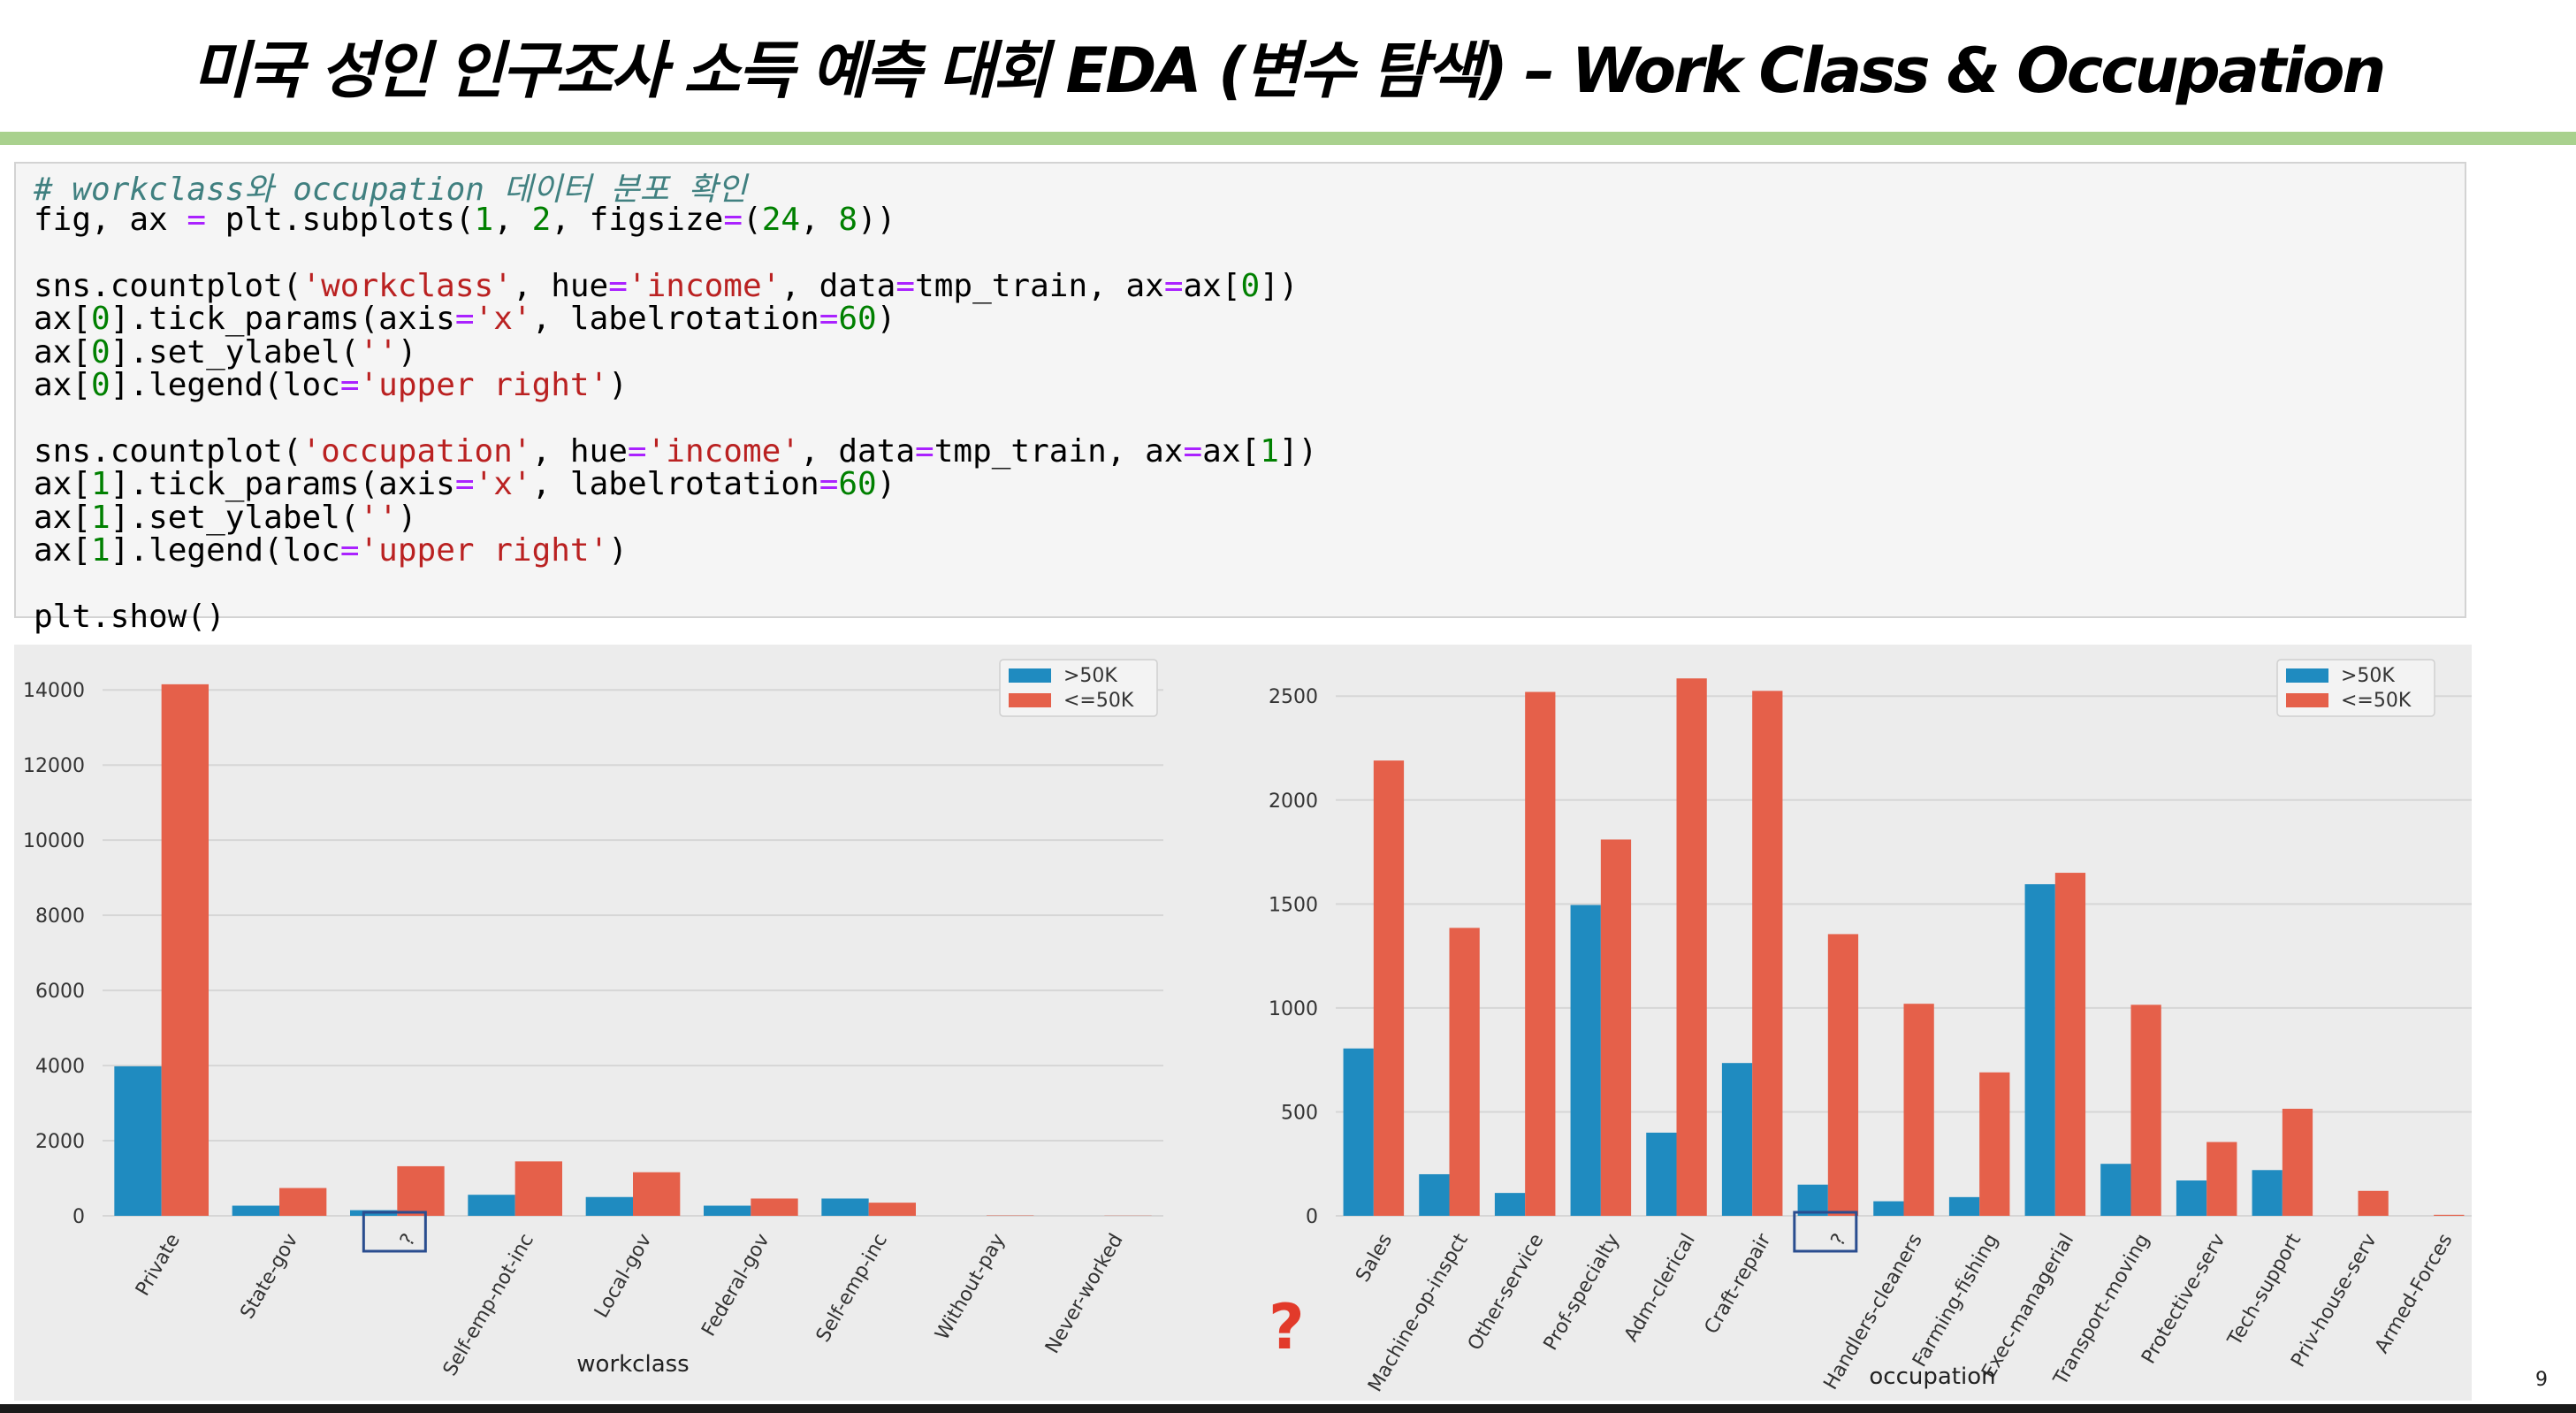  I want to click on y-tick-label: 6000, so click(60, 992).